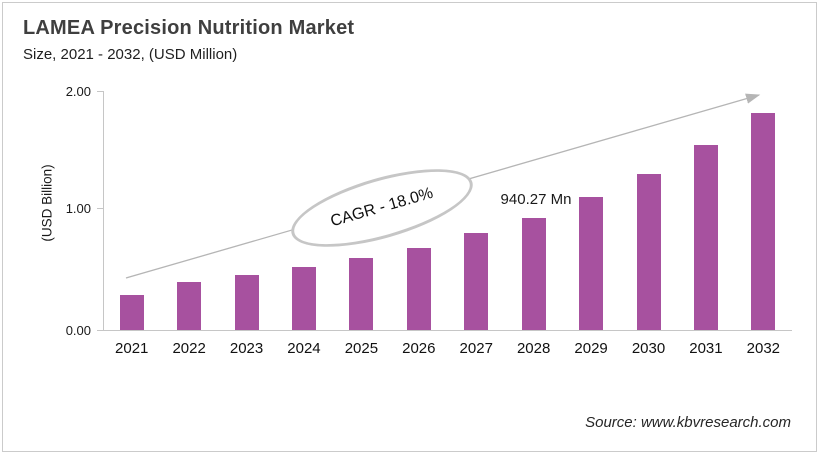 The width and height of the screenshot is (817, 454). I want to click on bar-2029, so click(591, 263).